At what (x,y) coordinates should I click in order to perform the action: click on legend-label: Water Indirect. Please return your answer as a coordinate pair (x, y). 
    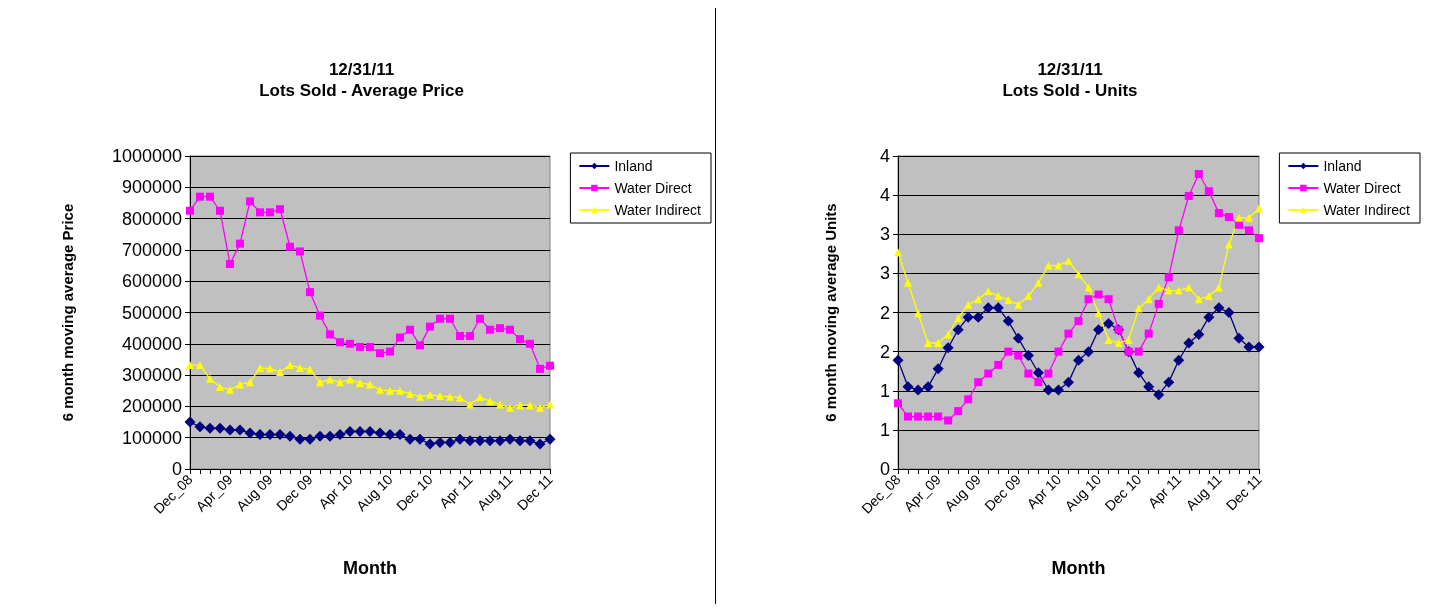
    Looking at the image, I should click on (1367, 210).